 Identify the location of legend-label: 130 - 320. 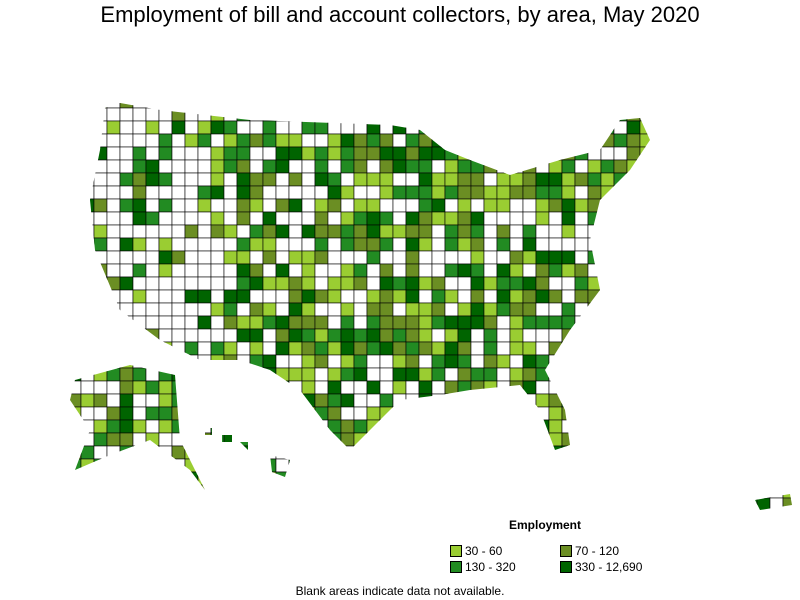
(490, 567).